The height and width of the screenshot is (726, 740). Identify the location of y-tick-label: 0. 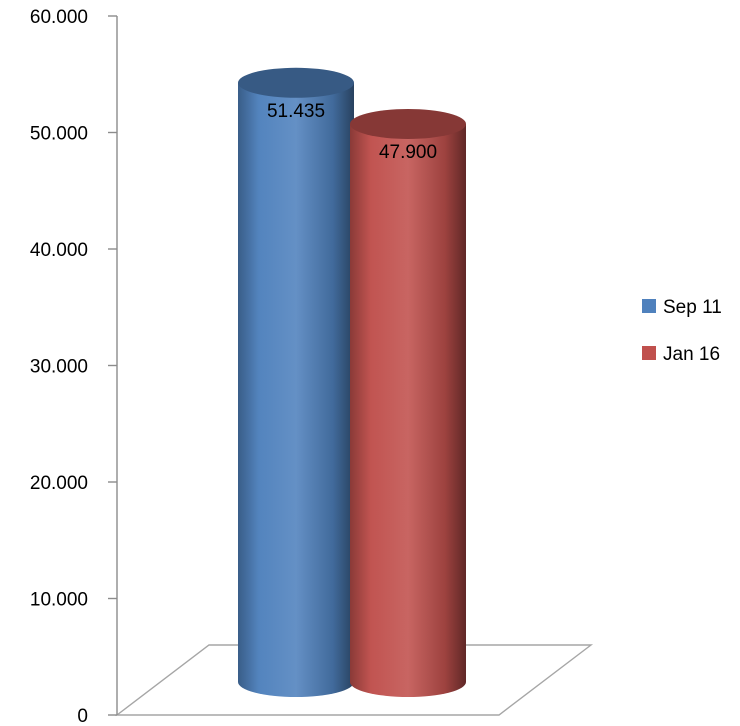
(82, 716).